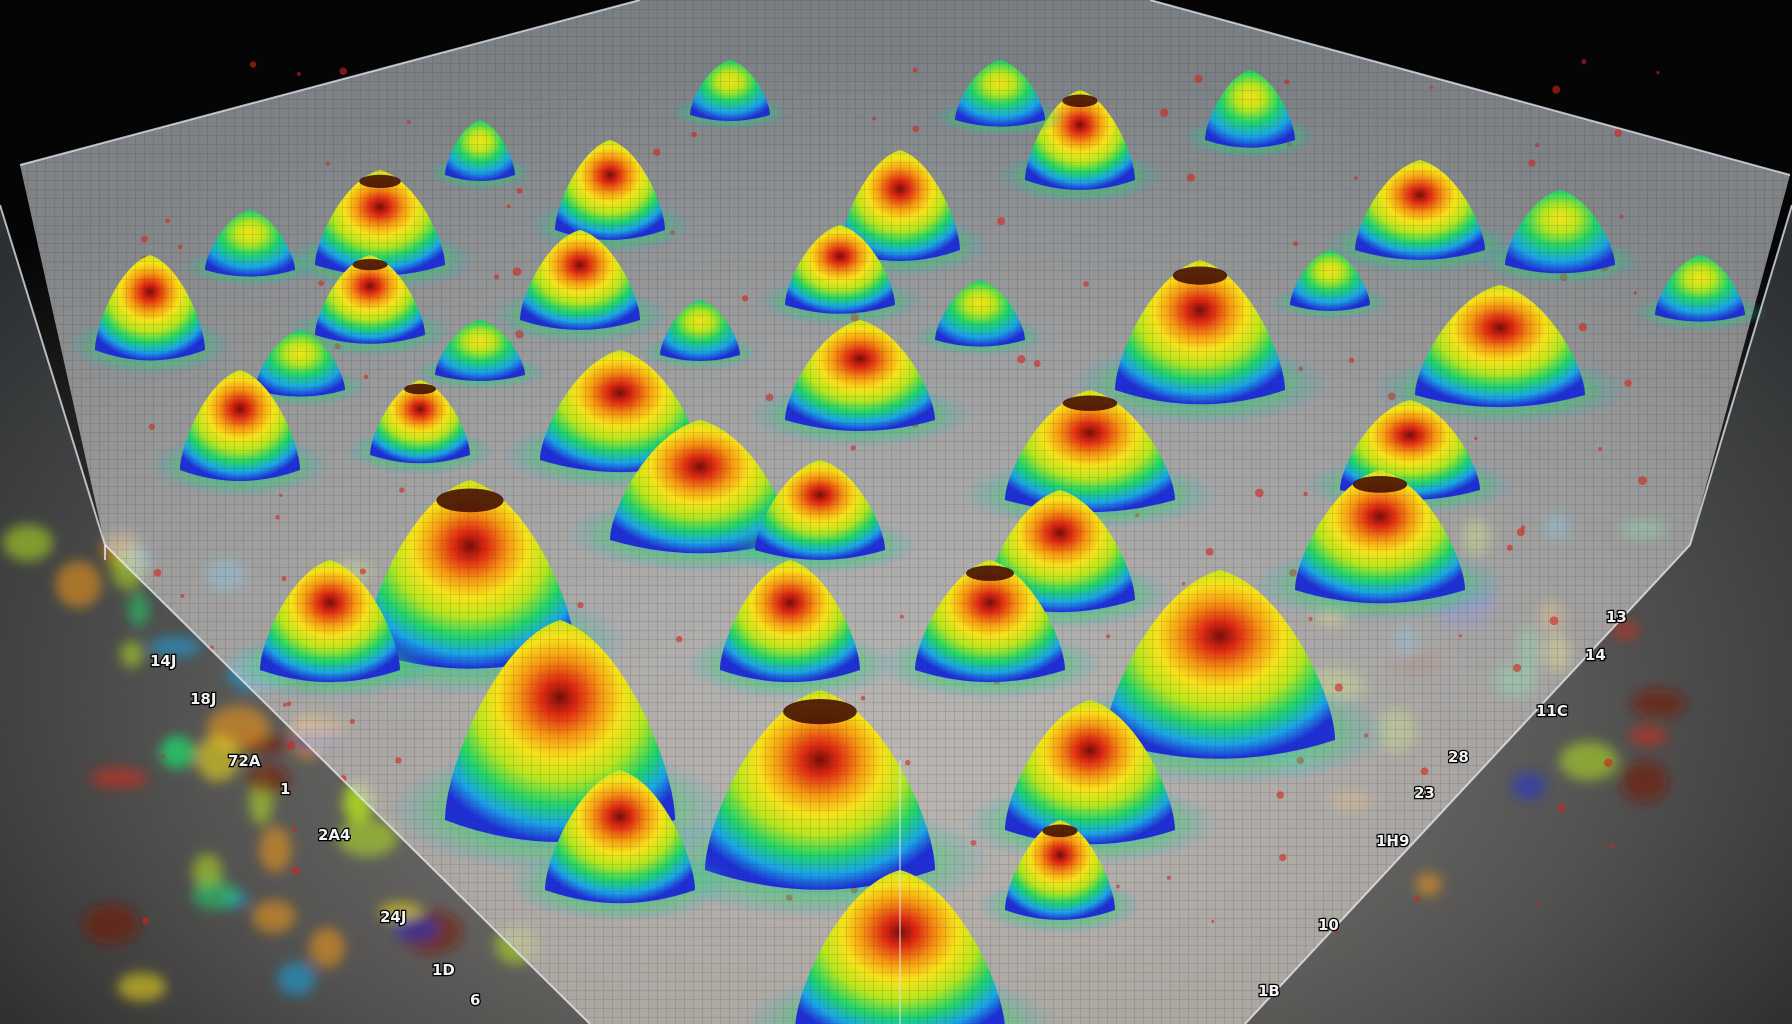 This screenshot has width=1792, height=1024. What do you see at coordinates (1328, 925) in the screenshot?
I see `right-edge-label: 10` at bounding box center [1328, 925].